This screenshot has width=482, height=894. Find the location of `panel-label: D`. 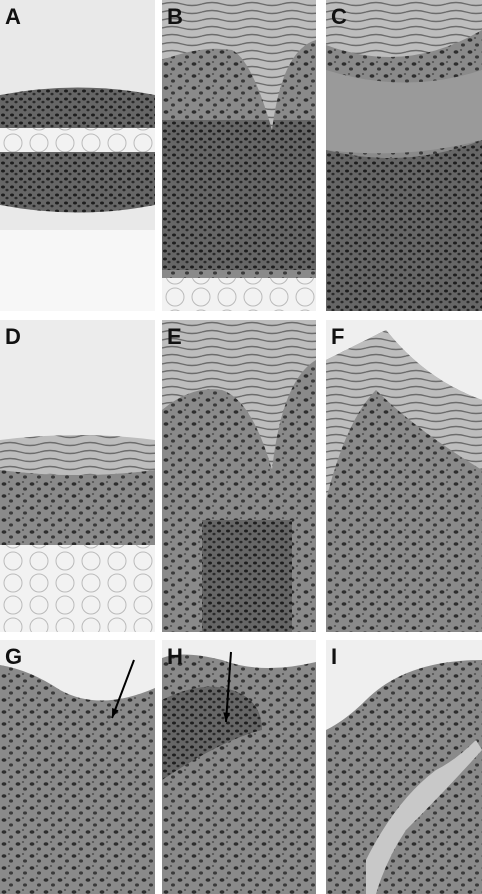

panel-label: D is located at coordinates (13, 336).